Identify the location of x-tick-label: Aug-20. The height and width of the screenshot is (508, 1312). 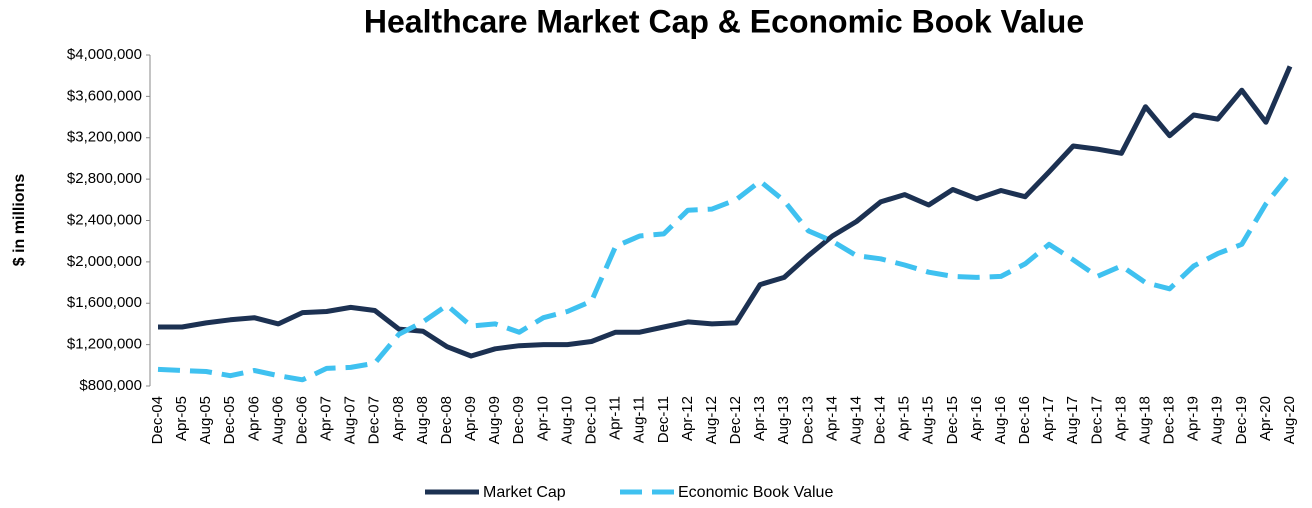
(1289, 420).